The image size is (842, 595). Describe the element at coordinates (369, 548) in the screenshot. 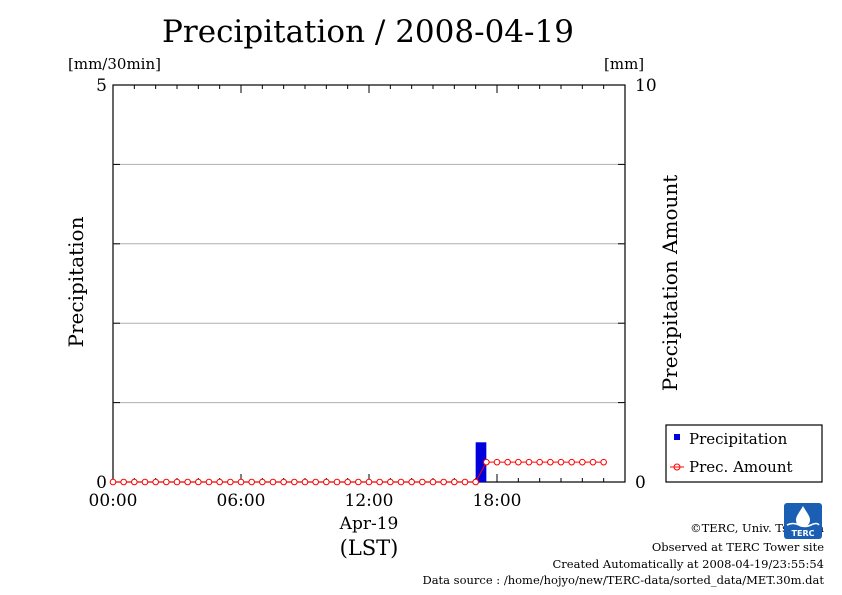

I see `x-axis-timezone-label: (LST)` at that location.